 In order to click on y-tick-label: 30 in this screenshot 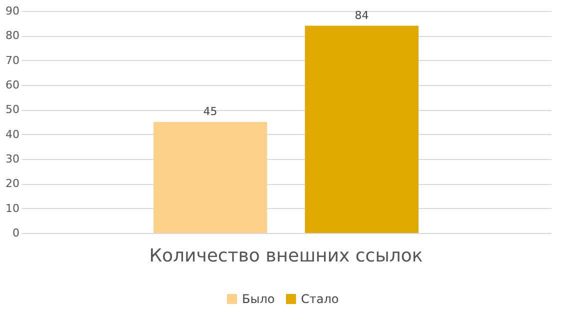, I will do `click(13, 159)`.